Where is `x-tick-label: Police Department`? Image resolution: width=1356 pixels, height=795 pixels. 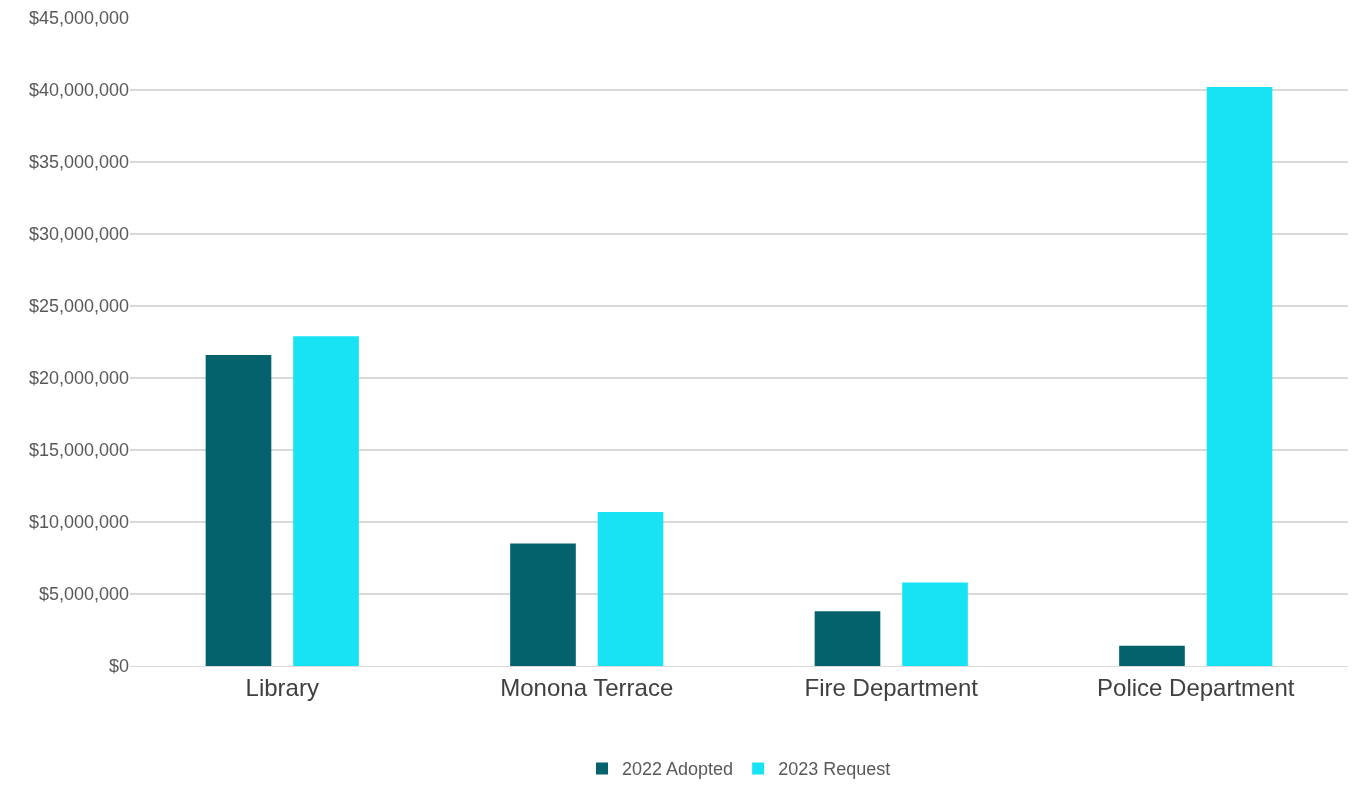 x-tick-label: Police Department is located at coordinates (1196, 687).